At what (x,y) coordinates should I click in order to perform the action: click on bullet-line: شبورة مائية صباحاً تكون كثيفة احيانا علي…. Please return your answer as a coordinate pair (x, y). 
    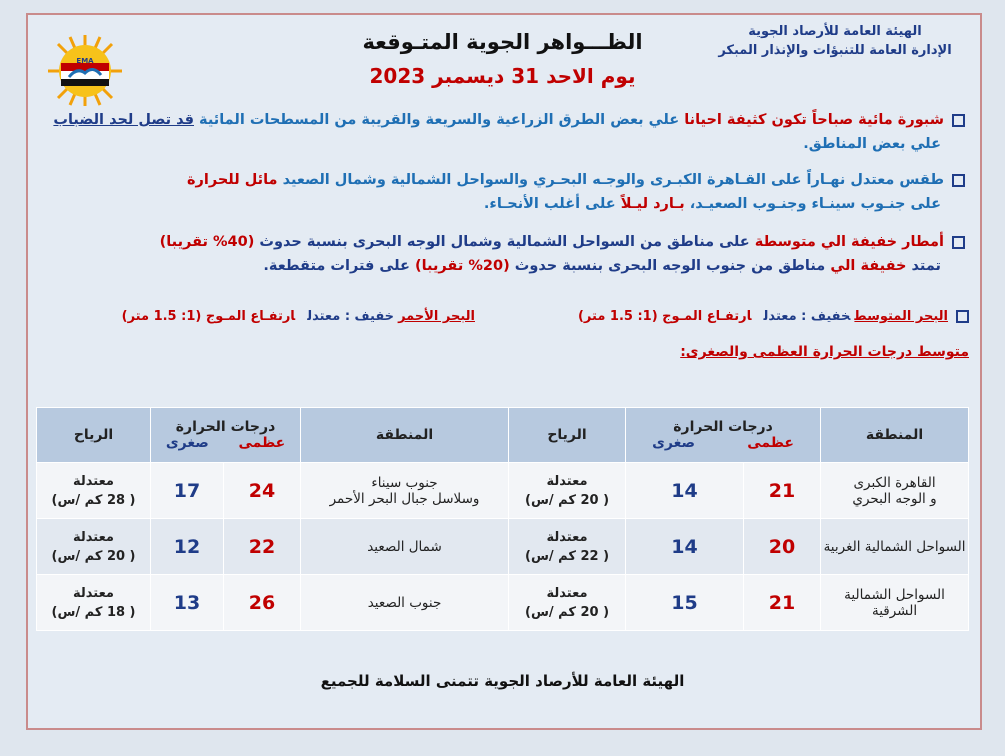
    Looking at the image, I should click on (505, 120).